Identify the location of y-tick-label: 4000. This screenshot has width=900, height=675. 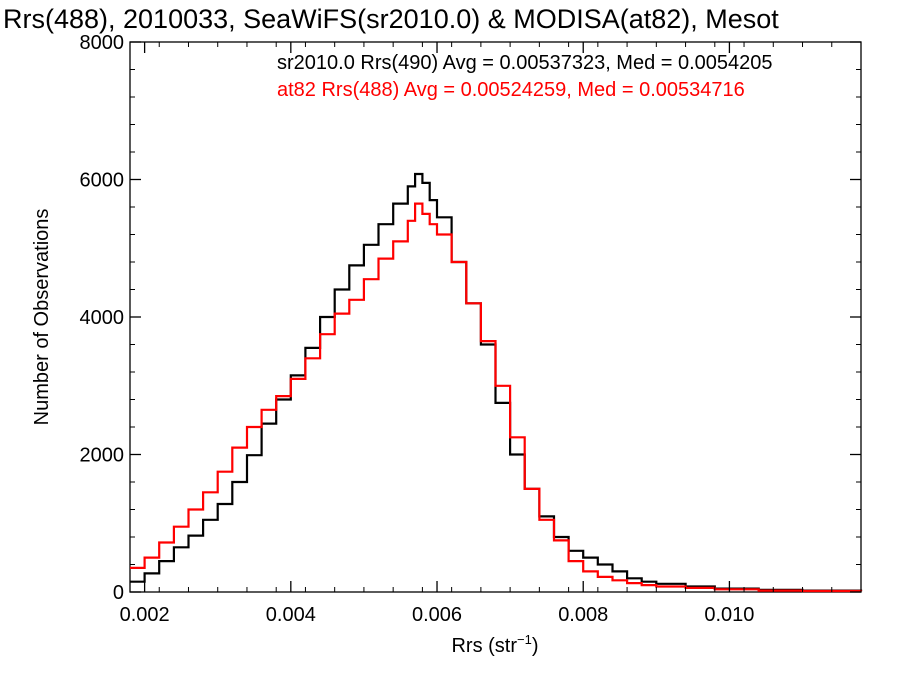
(102, 318).